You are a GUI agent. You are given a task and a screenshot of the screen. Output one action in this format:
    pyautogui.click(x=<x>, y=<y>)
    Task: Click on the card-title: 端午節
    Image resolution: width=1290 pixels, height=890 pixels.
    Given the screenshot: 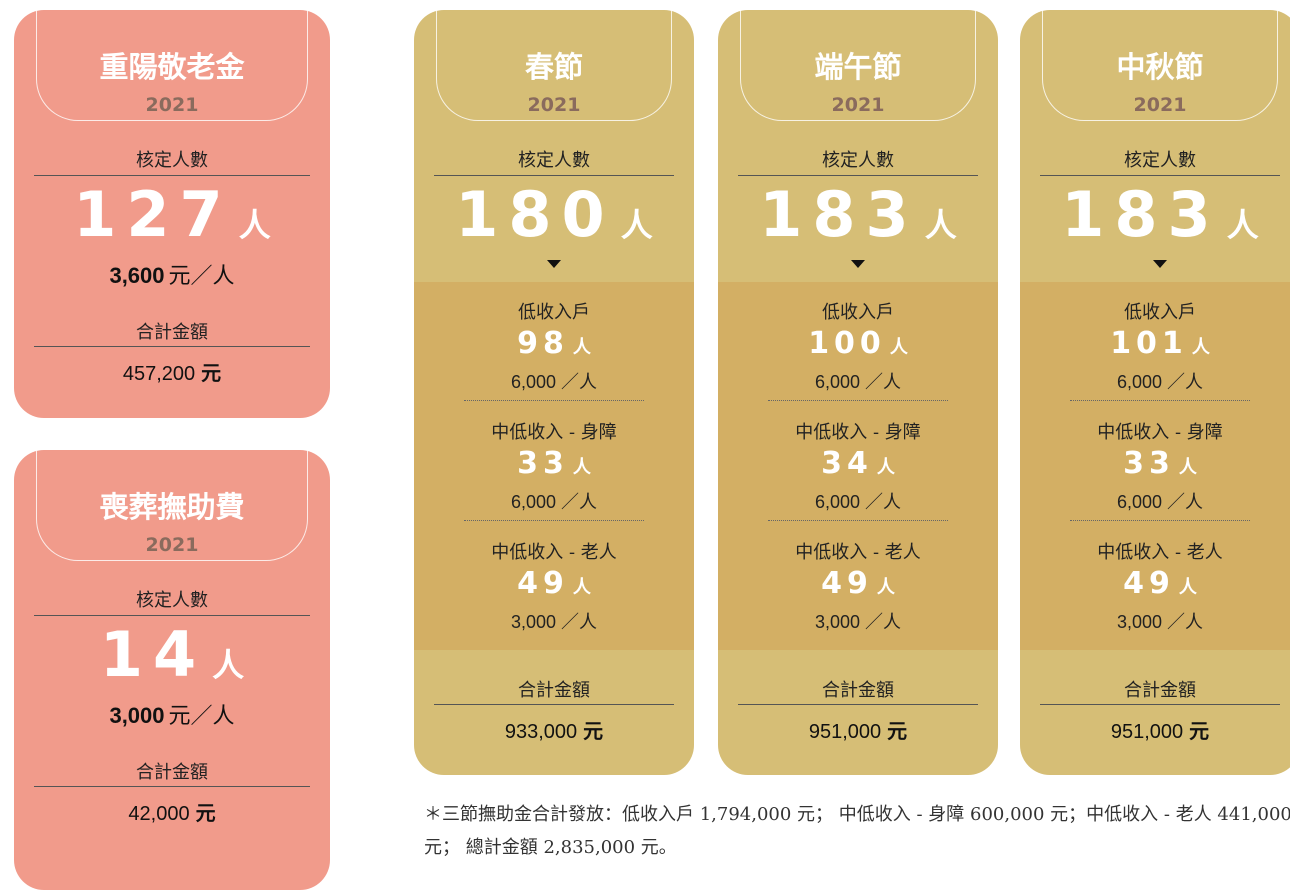 What is the action you would take?
    pyautogui.click(x=858, y=67)
    